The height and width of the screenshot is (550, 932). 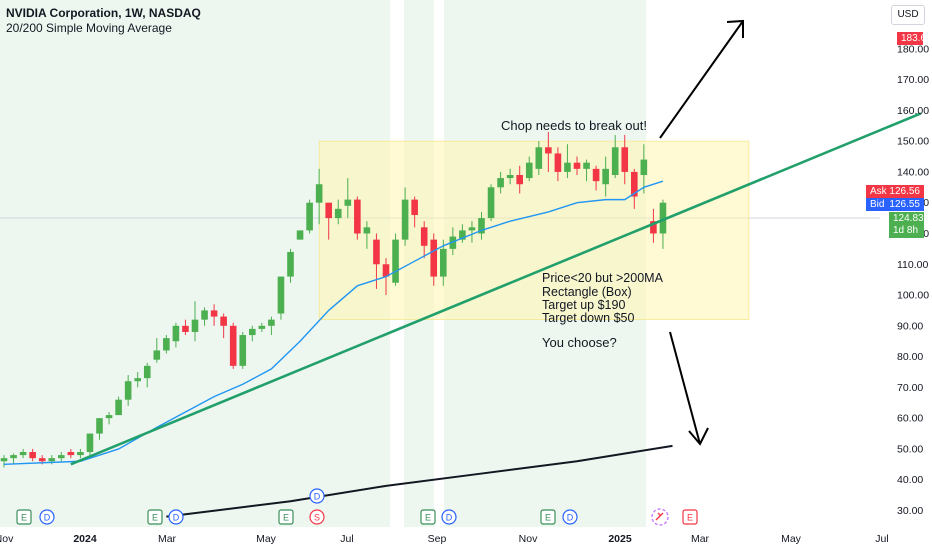 I want to click on y-tick-label: 160.00, so click(x=913, y=111).